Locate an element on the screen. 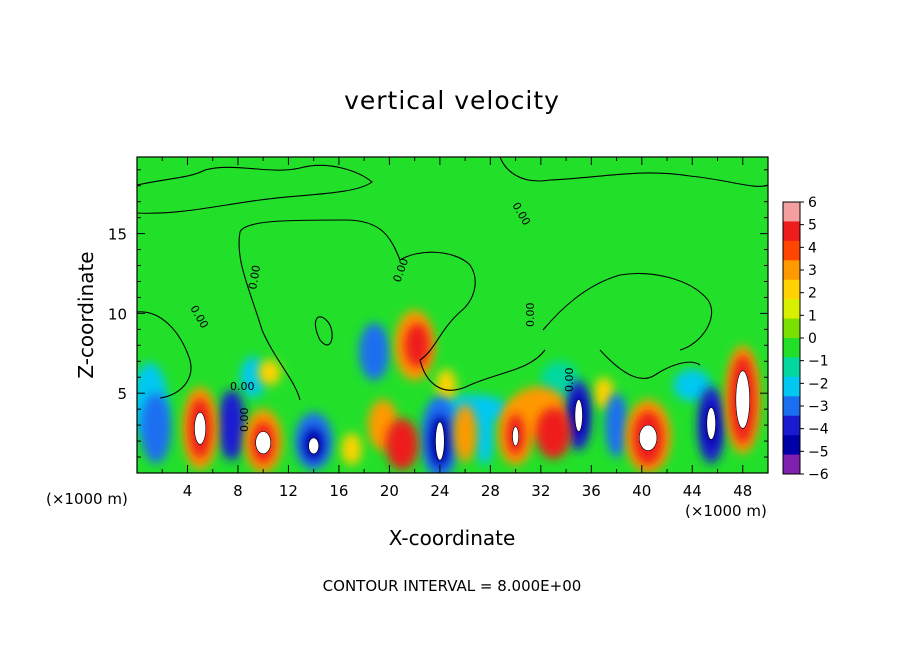 This screenshot has height=654, width=904. colorbar-label: −2 is located at coordinates (818, 384).